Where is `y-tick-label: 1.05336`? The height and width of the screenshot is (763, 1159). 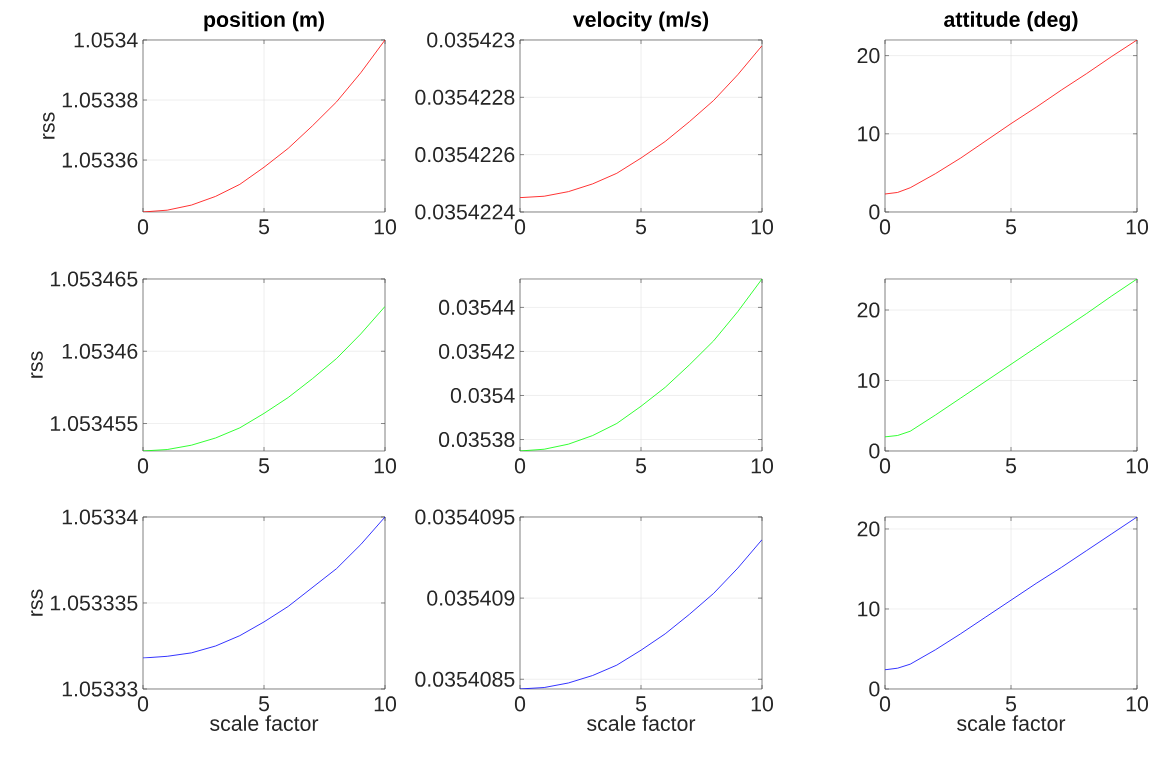
y-tick-label: 1.05336 is located at coordinates (100, 160).